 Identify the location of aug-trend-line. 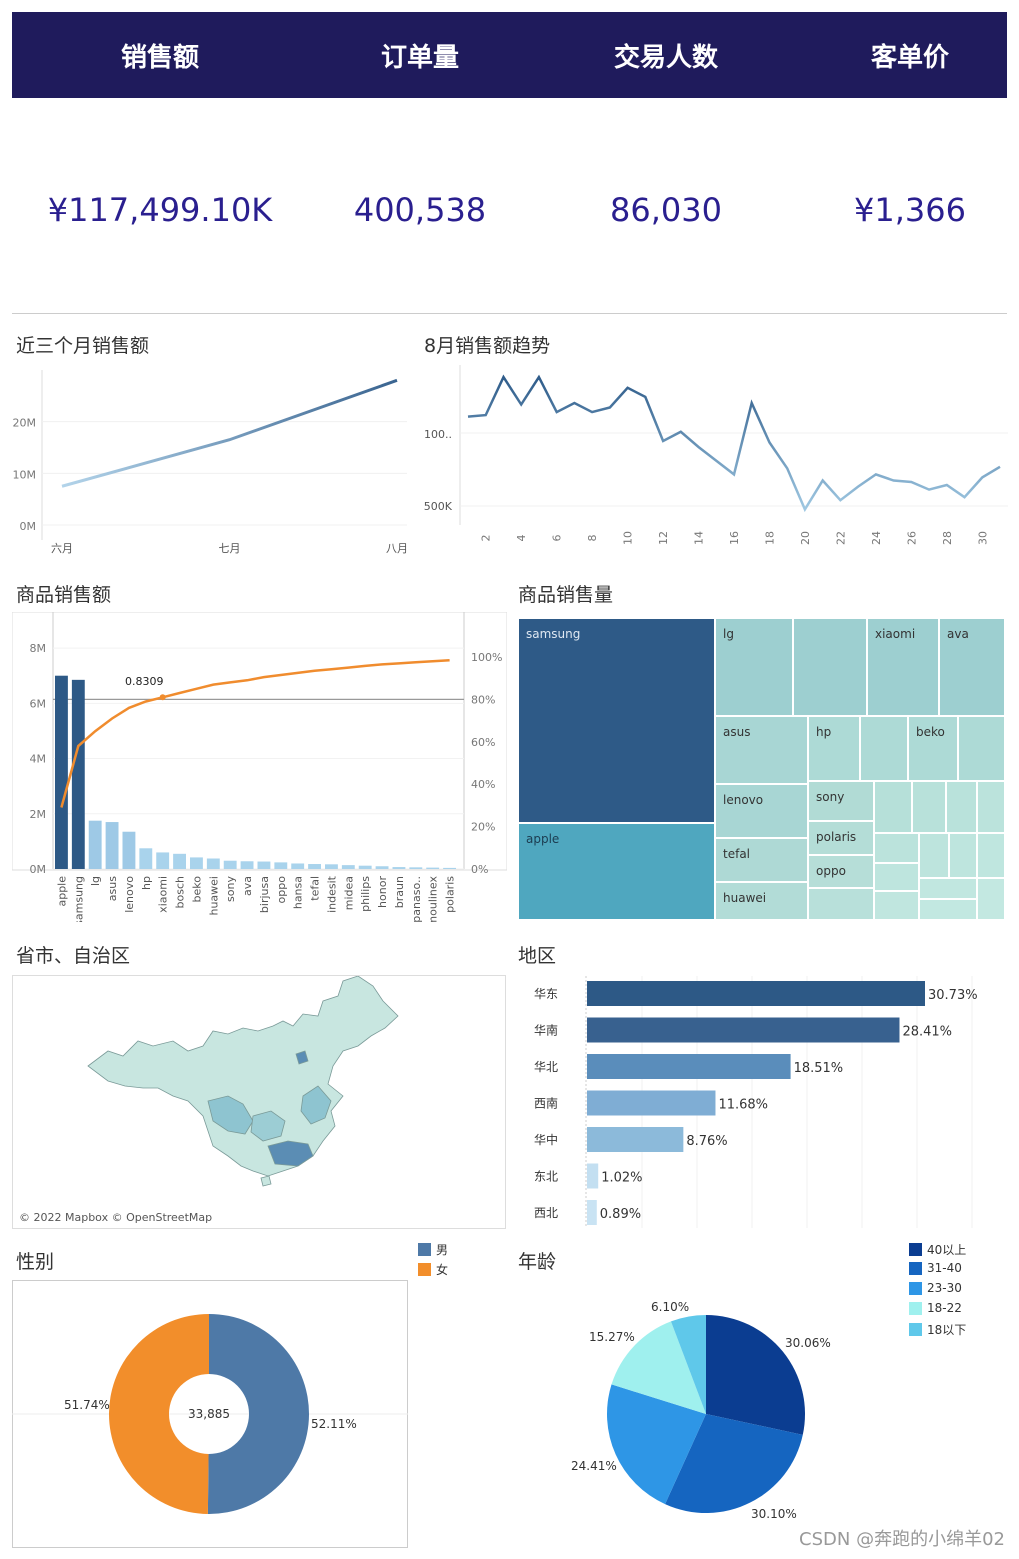
(734, 443).